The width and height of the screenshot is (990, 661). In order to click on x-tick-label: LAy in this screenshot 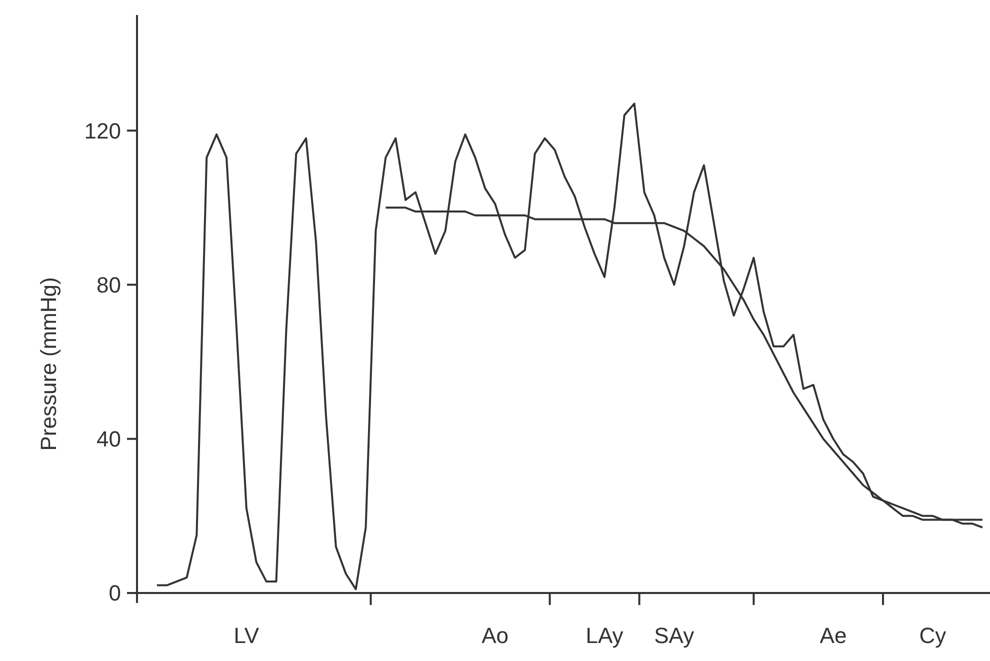, I will do `click(605, 635)`.